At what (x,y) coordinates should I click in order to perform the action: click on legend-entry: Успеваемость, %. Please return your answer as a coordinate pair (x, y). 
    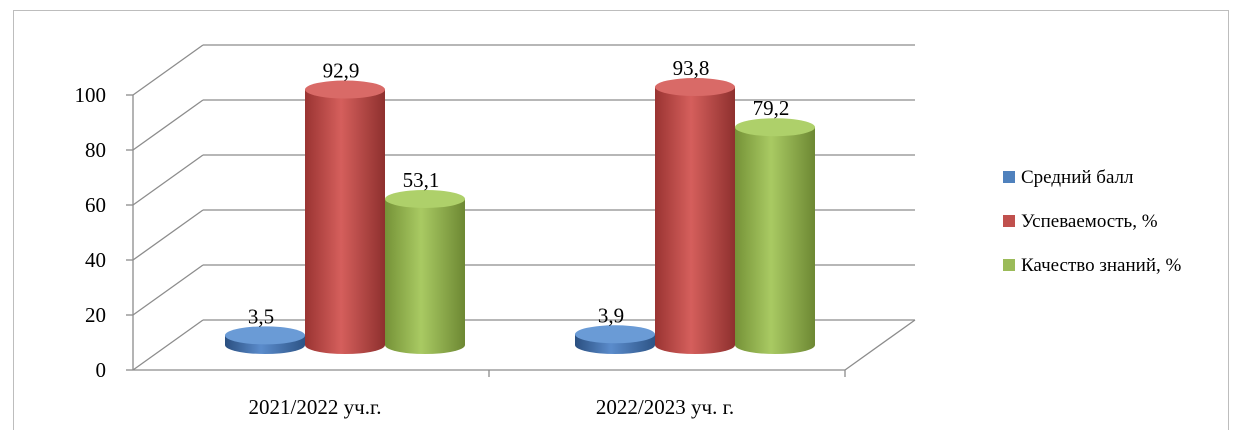
    Looking at the image, I should click on (1089, 221).